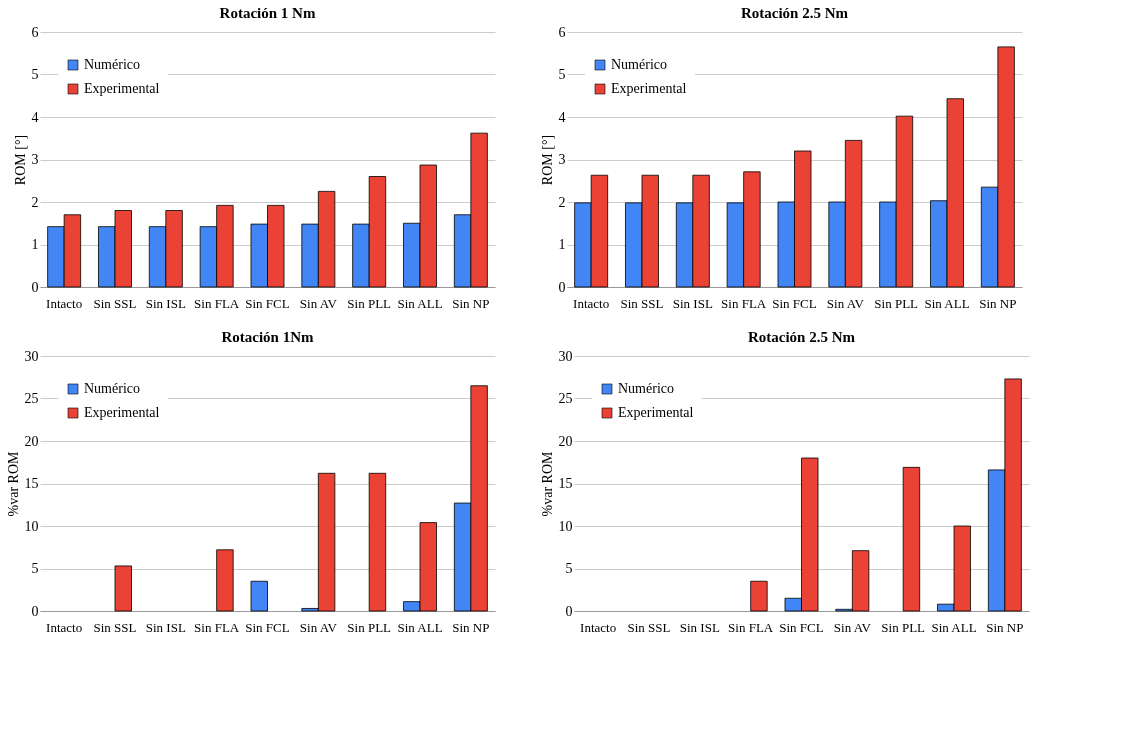 This screenshot has width=1121, height=733. I want to click on chart-title: Rotación 1Nm, so click(268, 337).